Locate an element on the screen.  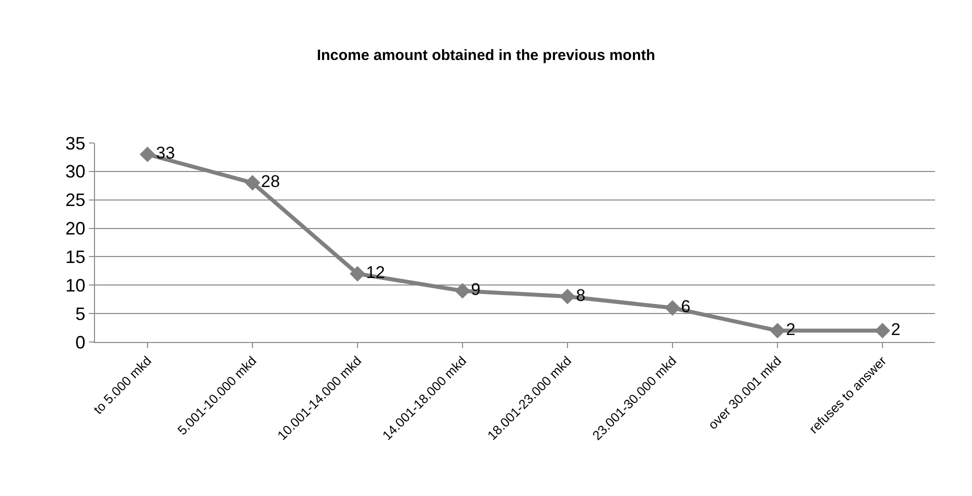
y-tick-label: 0 is located at coordinates (80, 342).